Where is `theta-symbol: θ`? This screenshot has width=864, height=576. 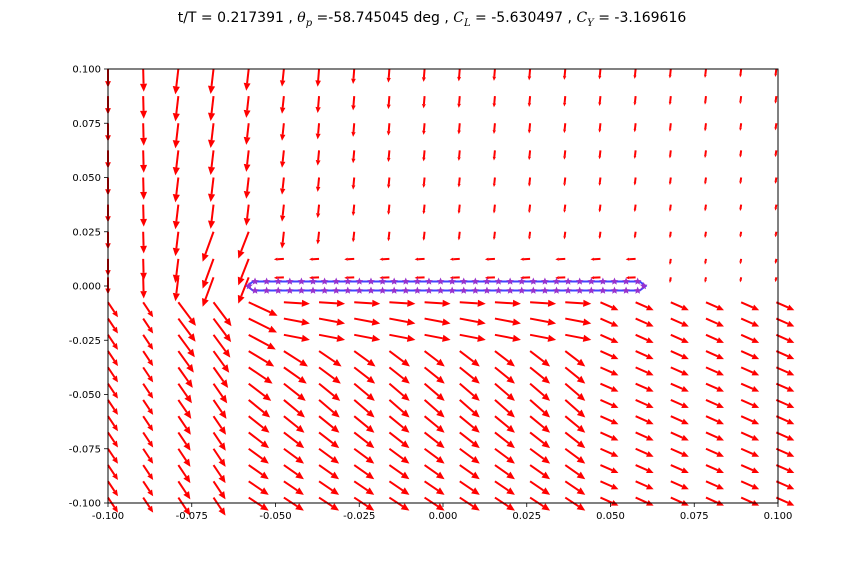
theta-symbol: θ is located at coordinates (301, 18).